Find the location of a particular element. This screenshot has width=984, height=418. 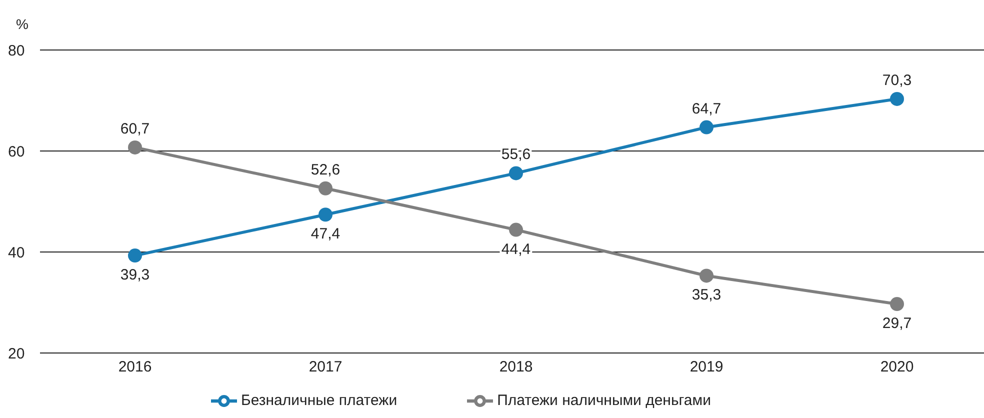

data-label: 35,3 is located at coordinates (707, 295).